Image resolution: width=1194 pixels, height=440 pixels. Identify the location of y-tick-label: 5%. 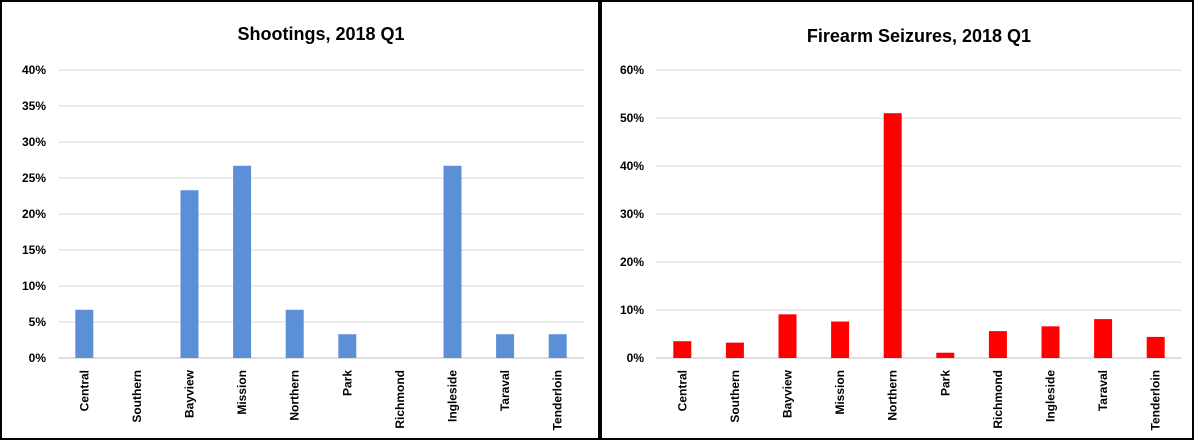
(38, 322).